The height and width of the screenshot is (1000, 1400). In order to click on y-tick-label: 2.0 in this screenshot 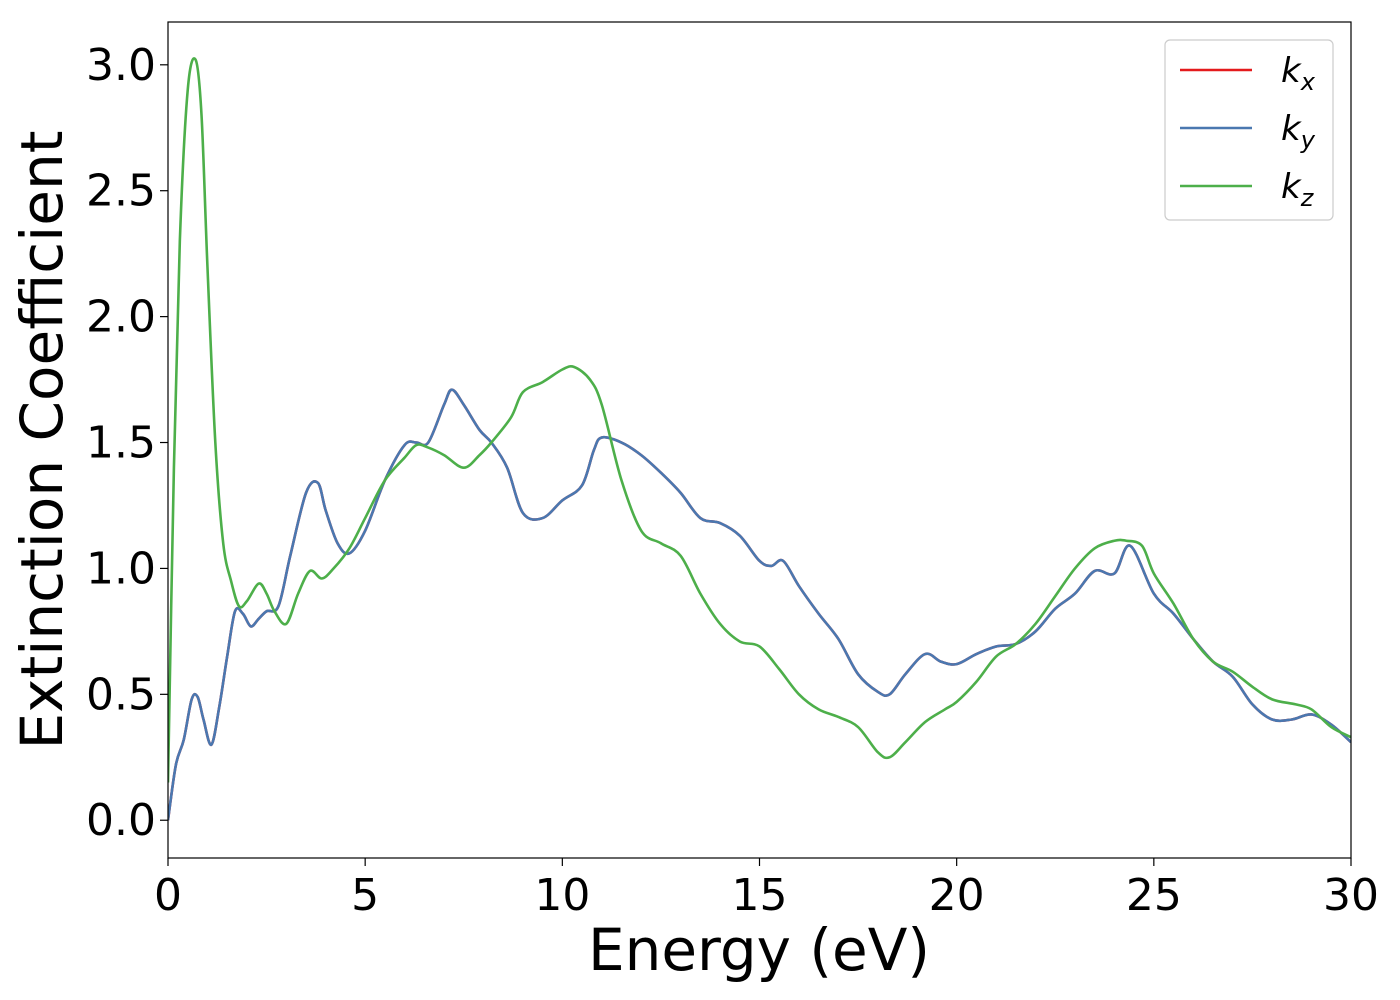, I will do `click(121, 317)`.